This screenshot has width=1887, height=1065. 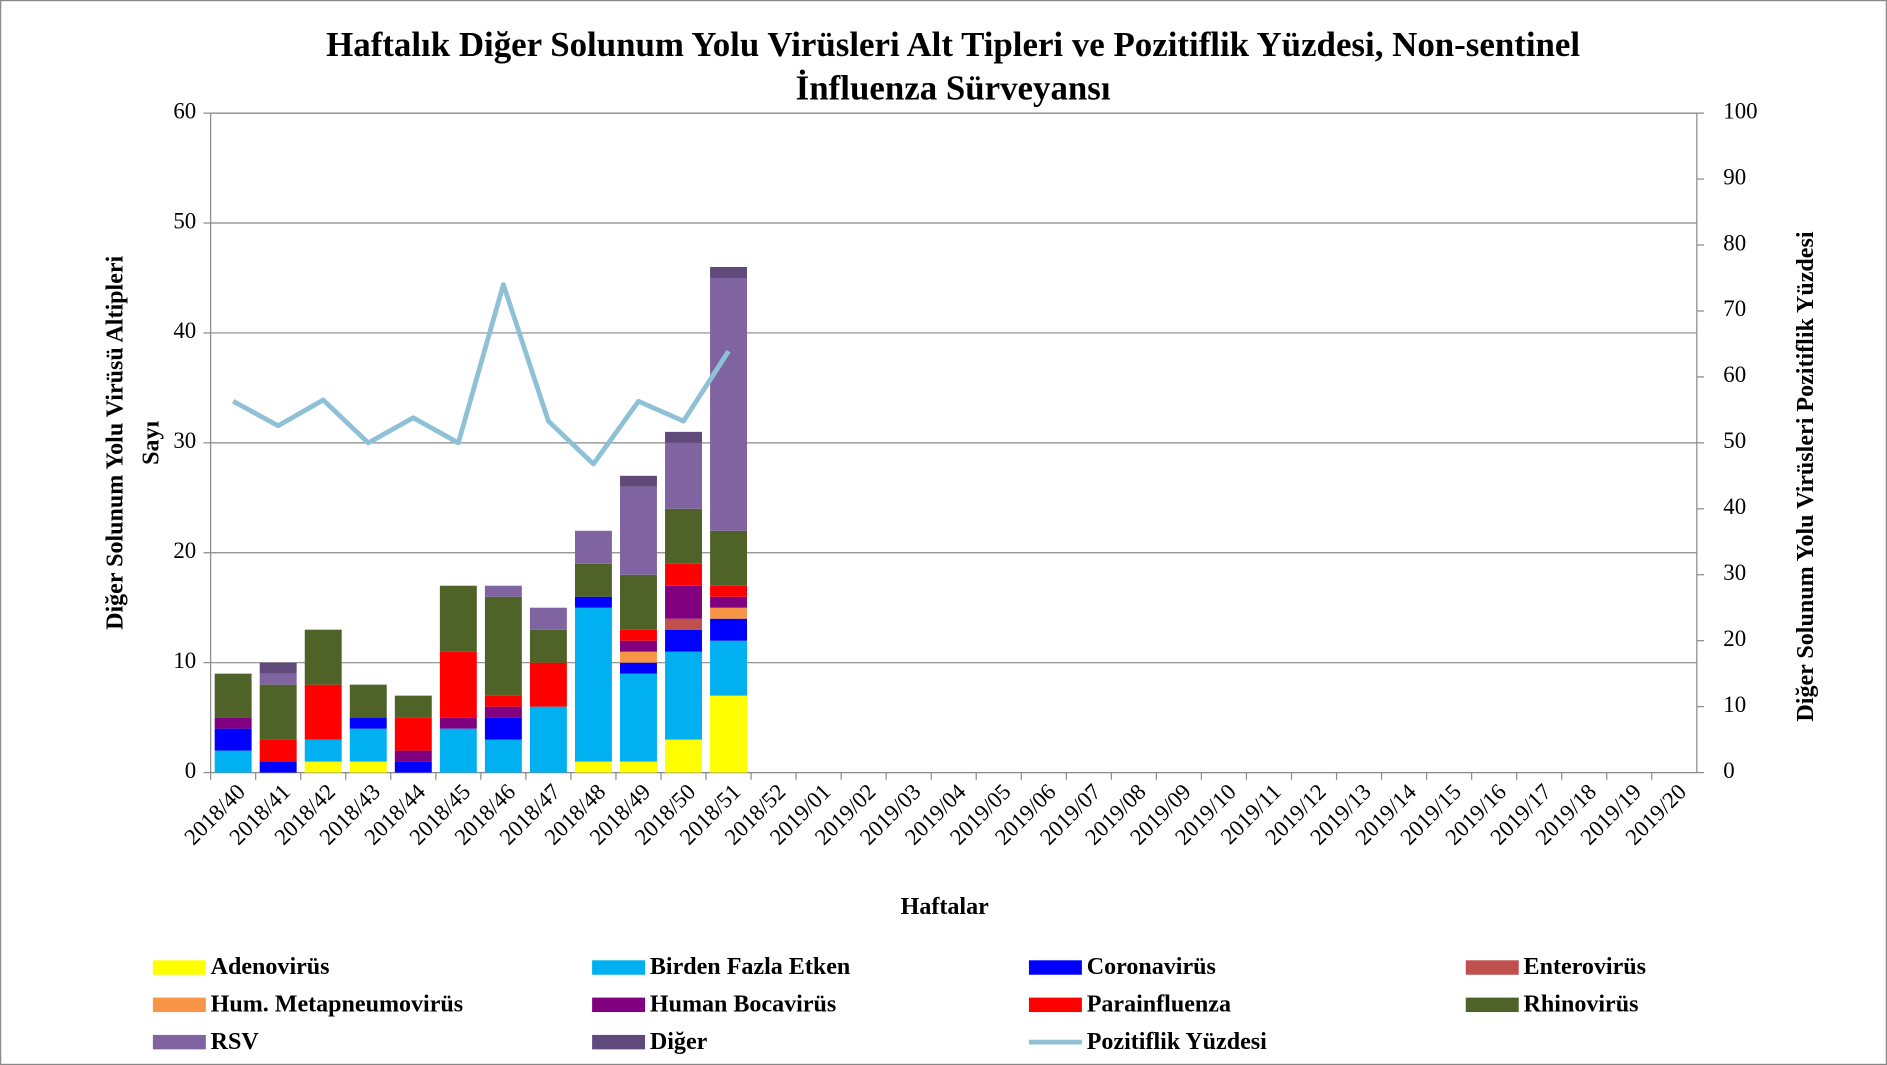 What do you see at coordinates (1734, 638) in the screenshot?
I see `y2-tick-label: 20` at bounding box center [1734, 638].